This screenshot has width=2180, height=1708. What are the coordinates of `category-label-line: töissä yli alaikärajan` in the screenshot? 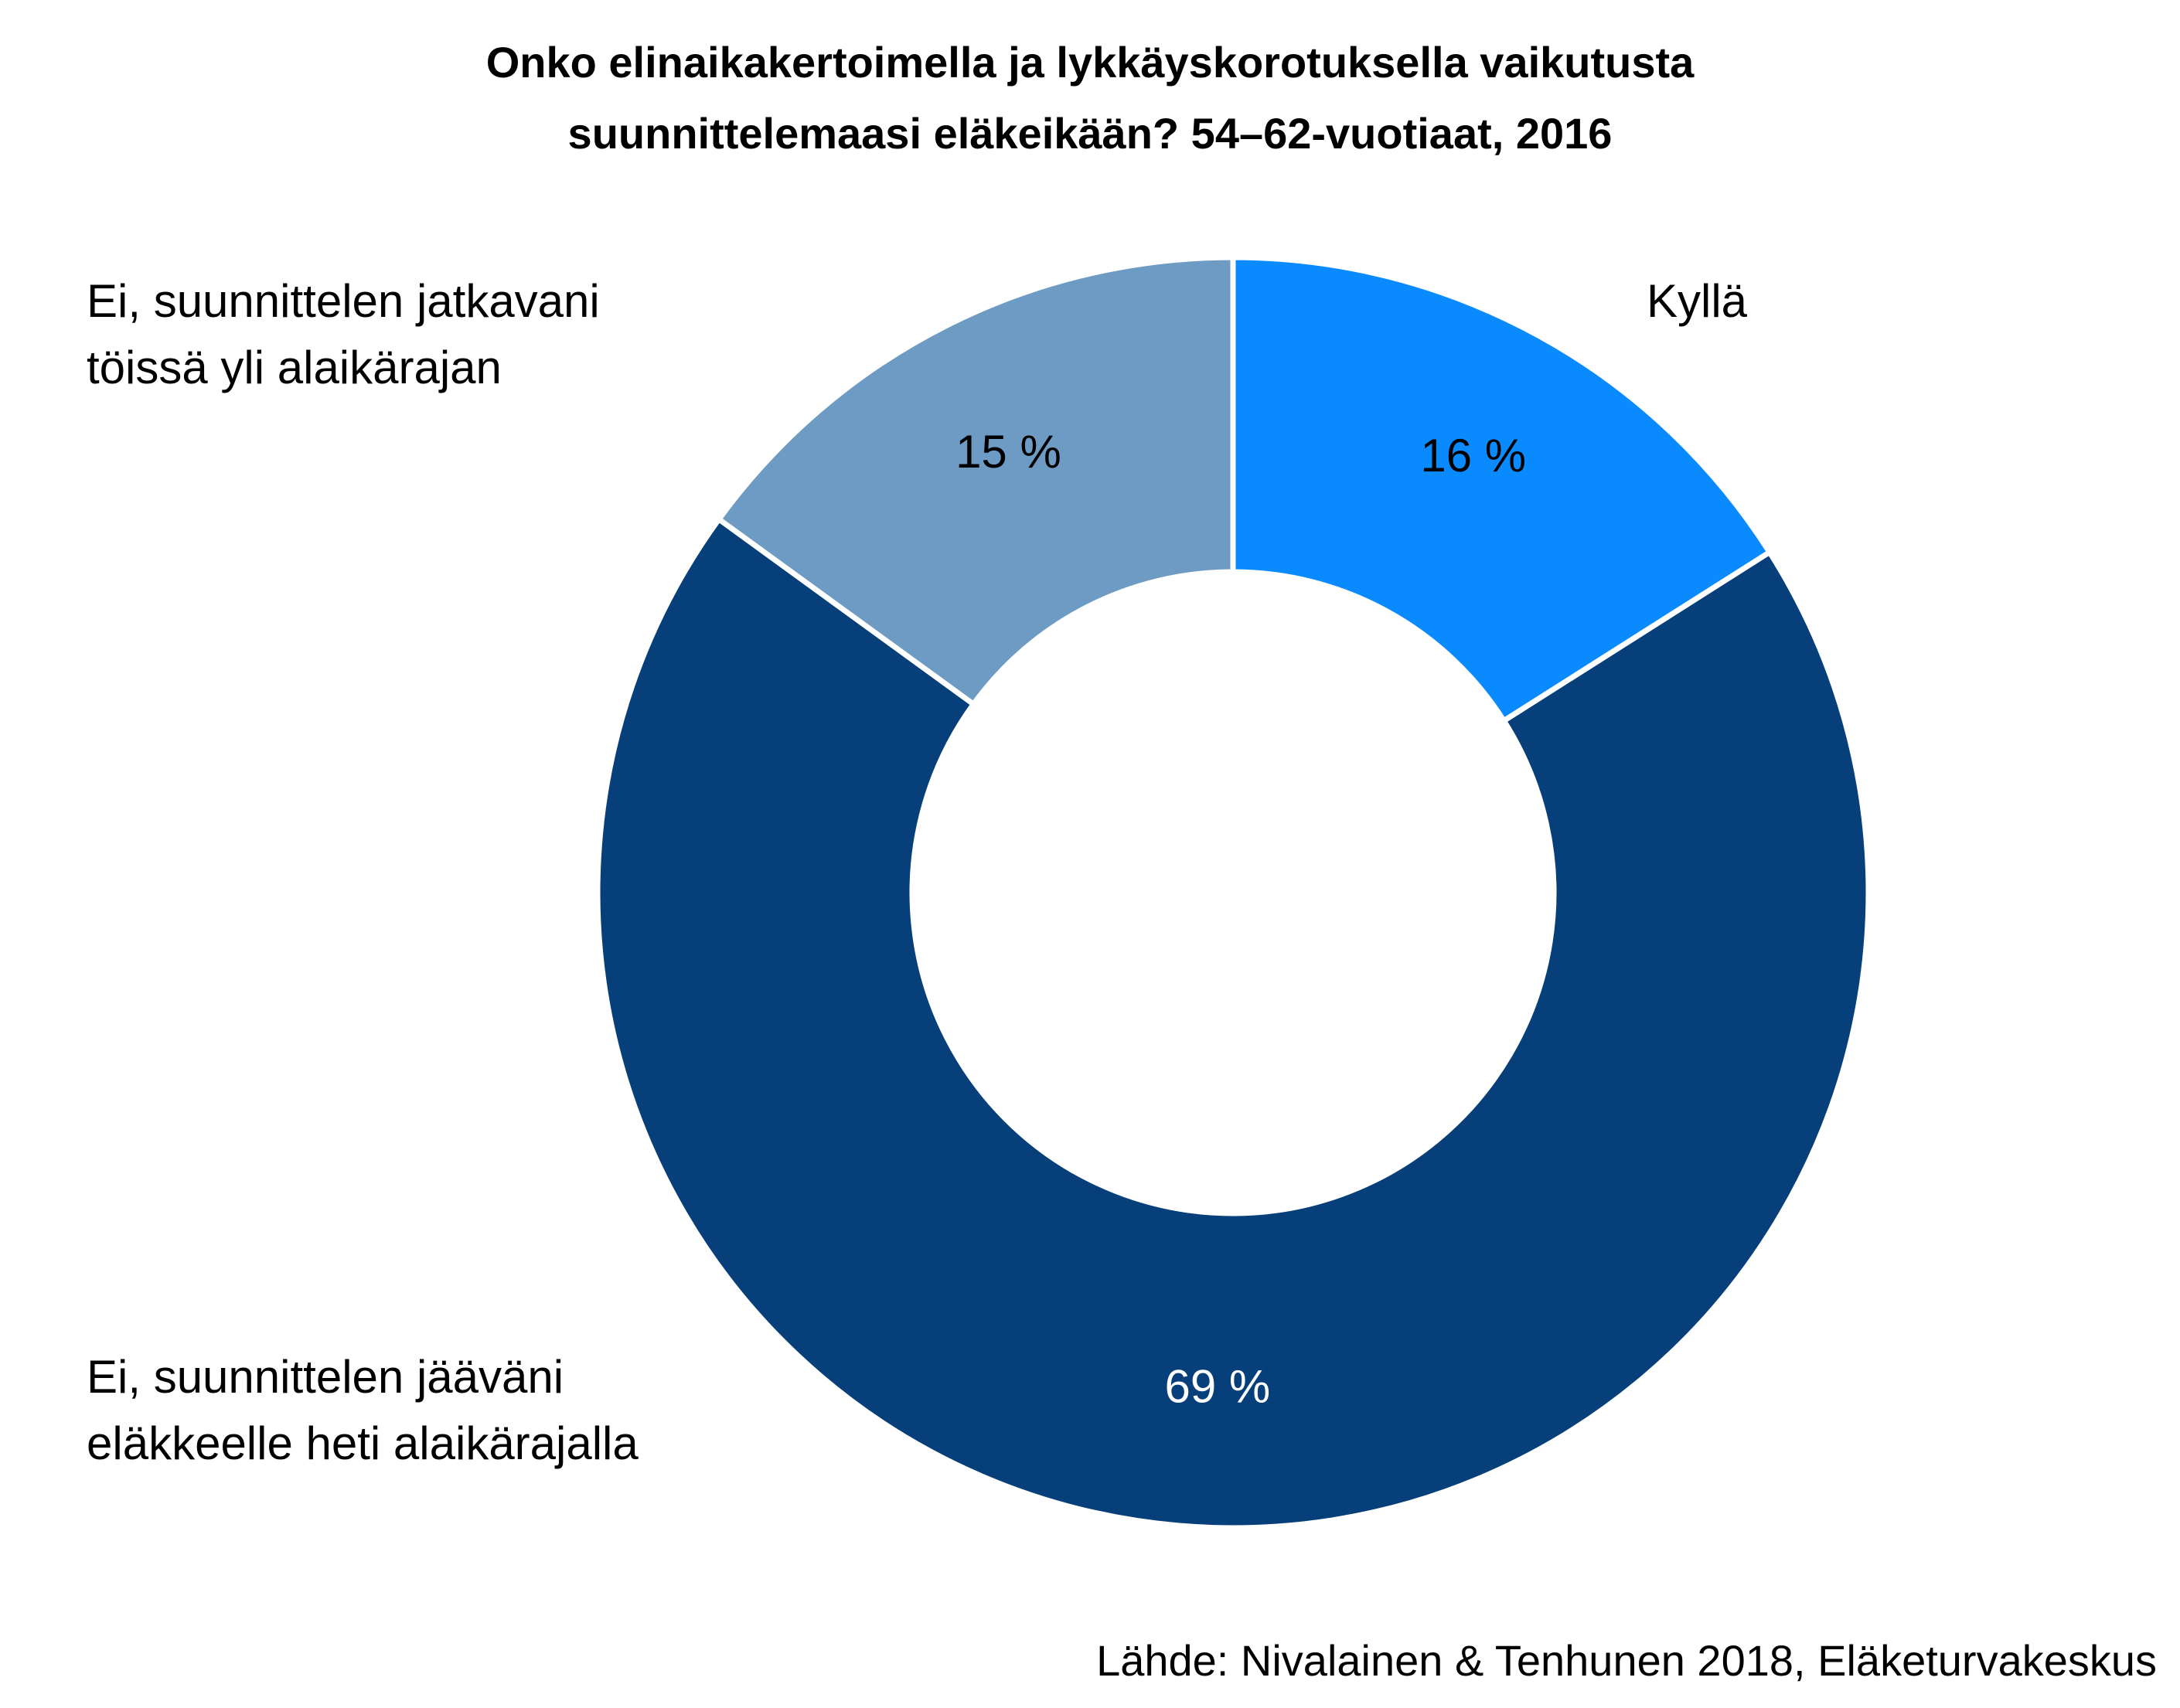 It's located at (294, 368).